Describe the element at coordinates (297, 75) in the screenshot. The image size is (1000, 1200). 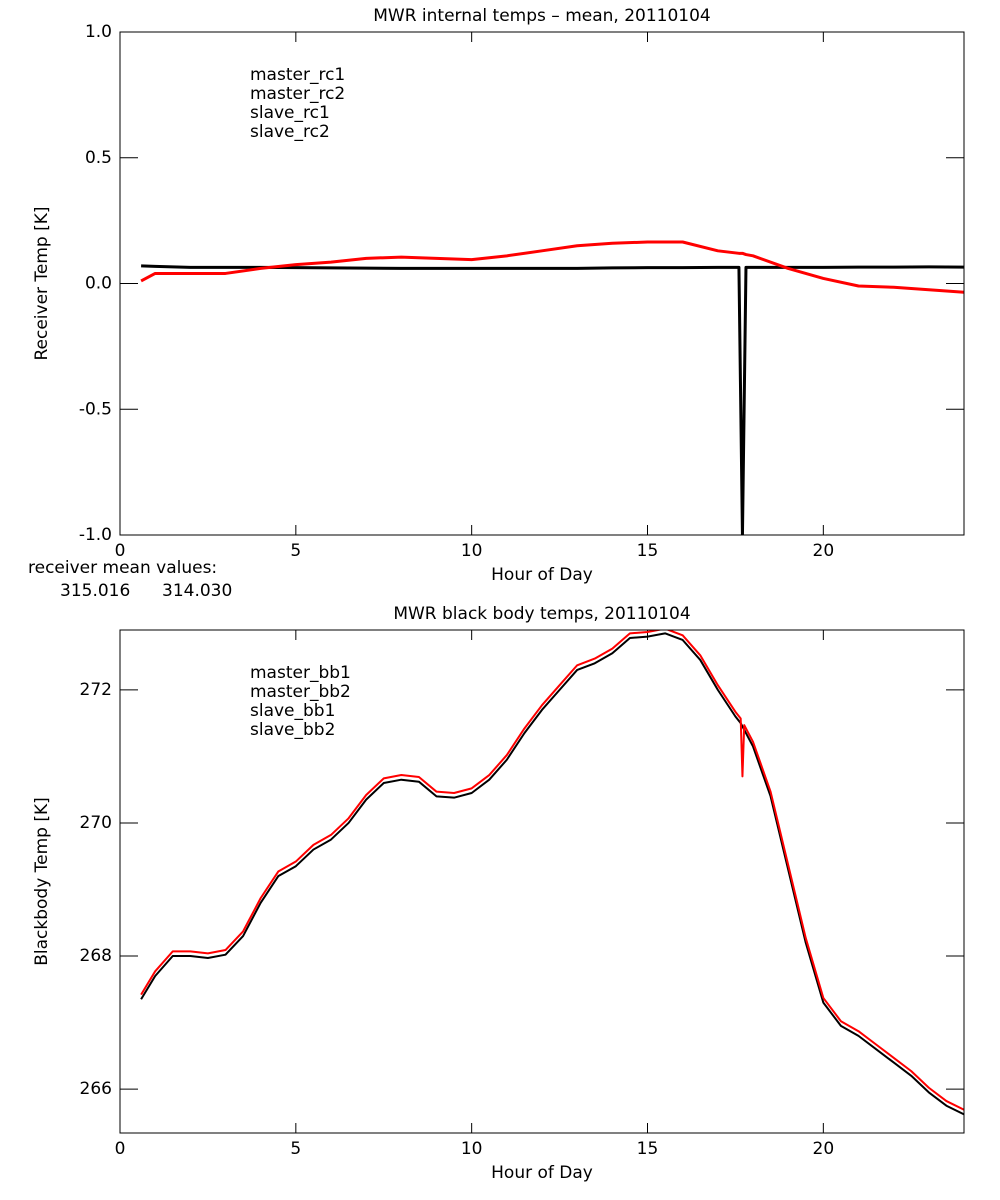
I see `legend-entry: master_rc1` at that location.